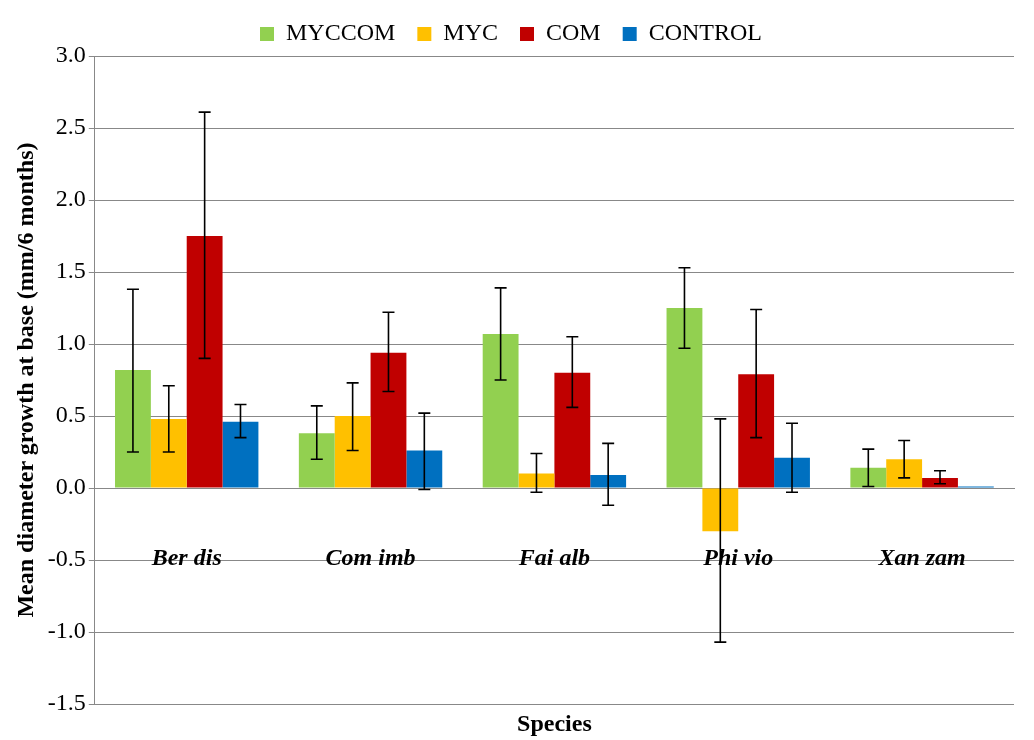 This screenshot has width=1034, height=740. What do you see at coordinates (554, 723) in the screenshot?
I see `x-axis-title: Species` at bounding box center [554, 723].